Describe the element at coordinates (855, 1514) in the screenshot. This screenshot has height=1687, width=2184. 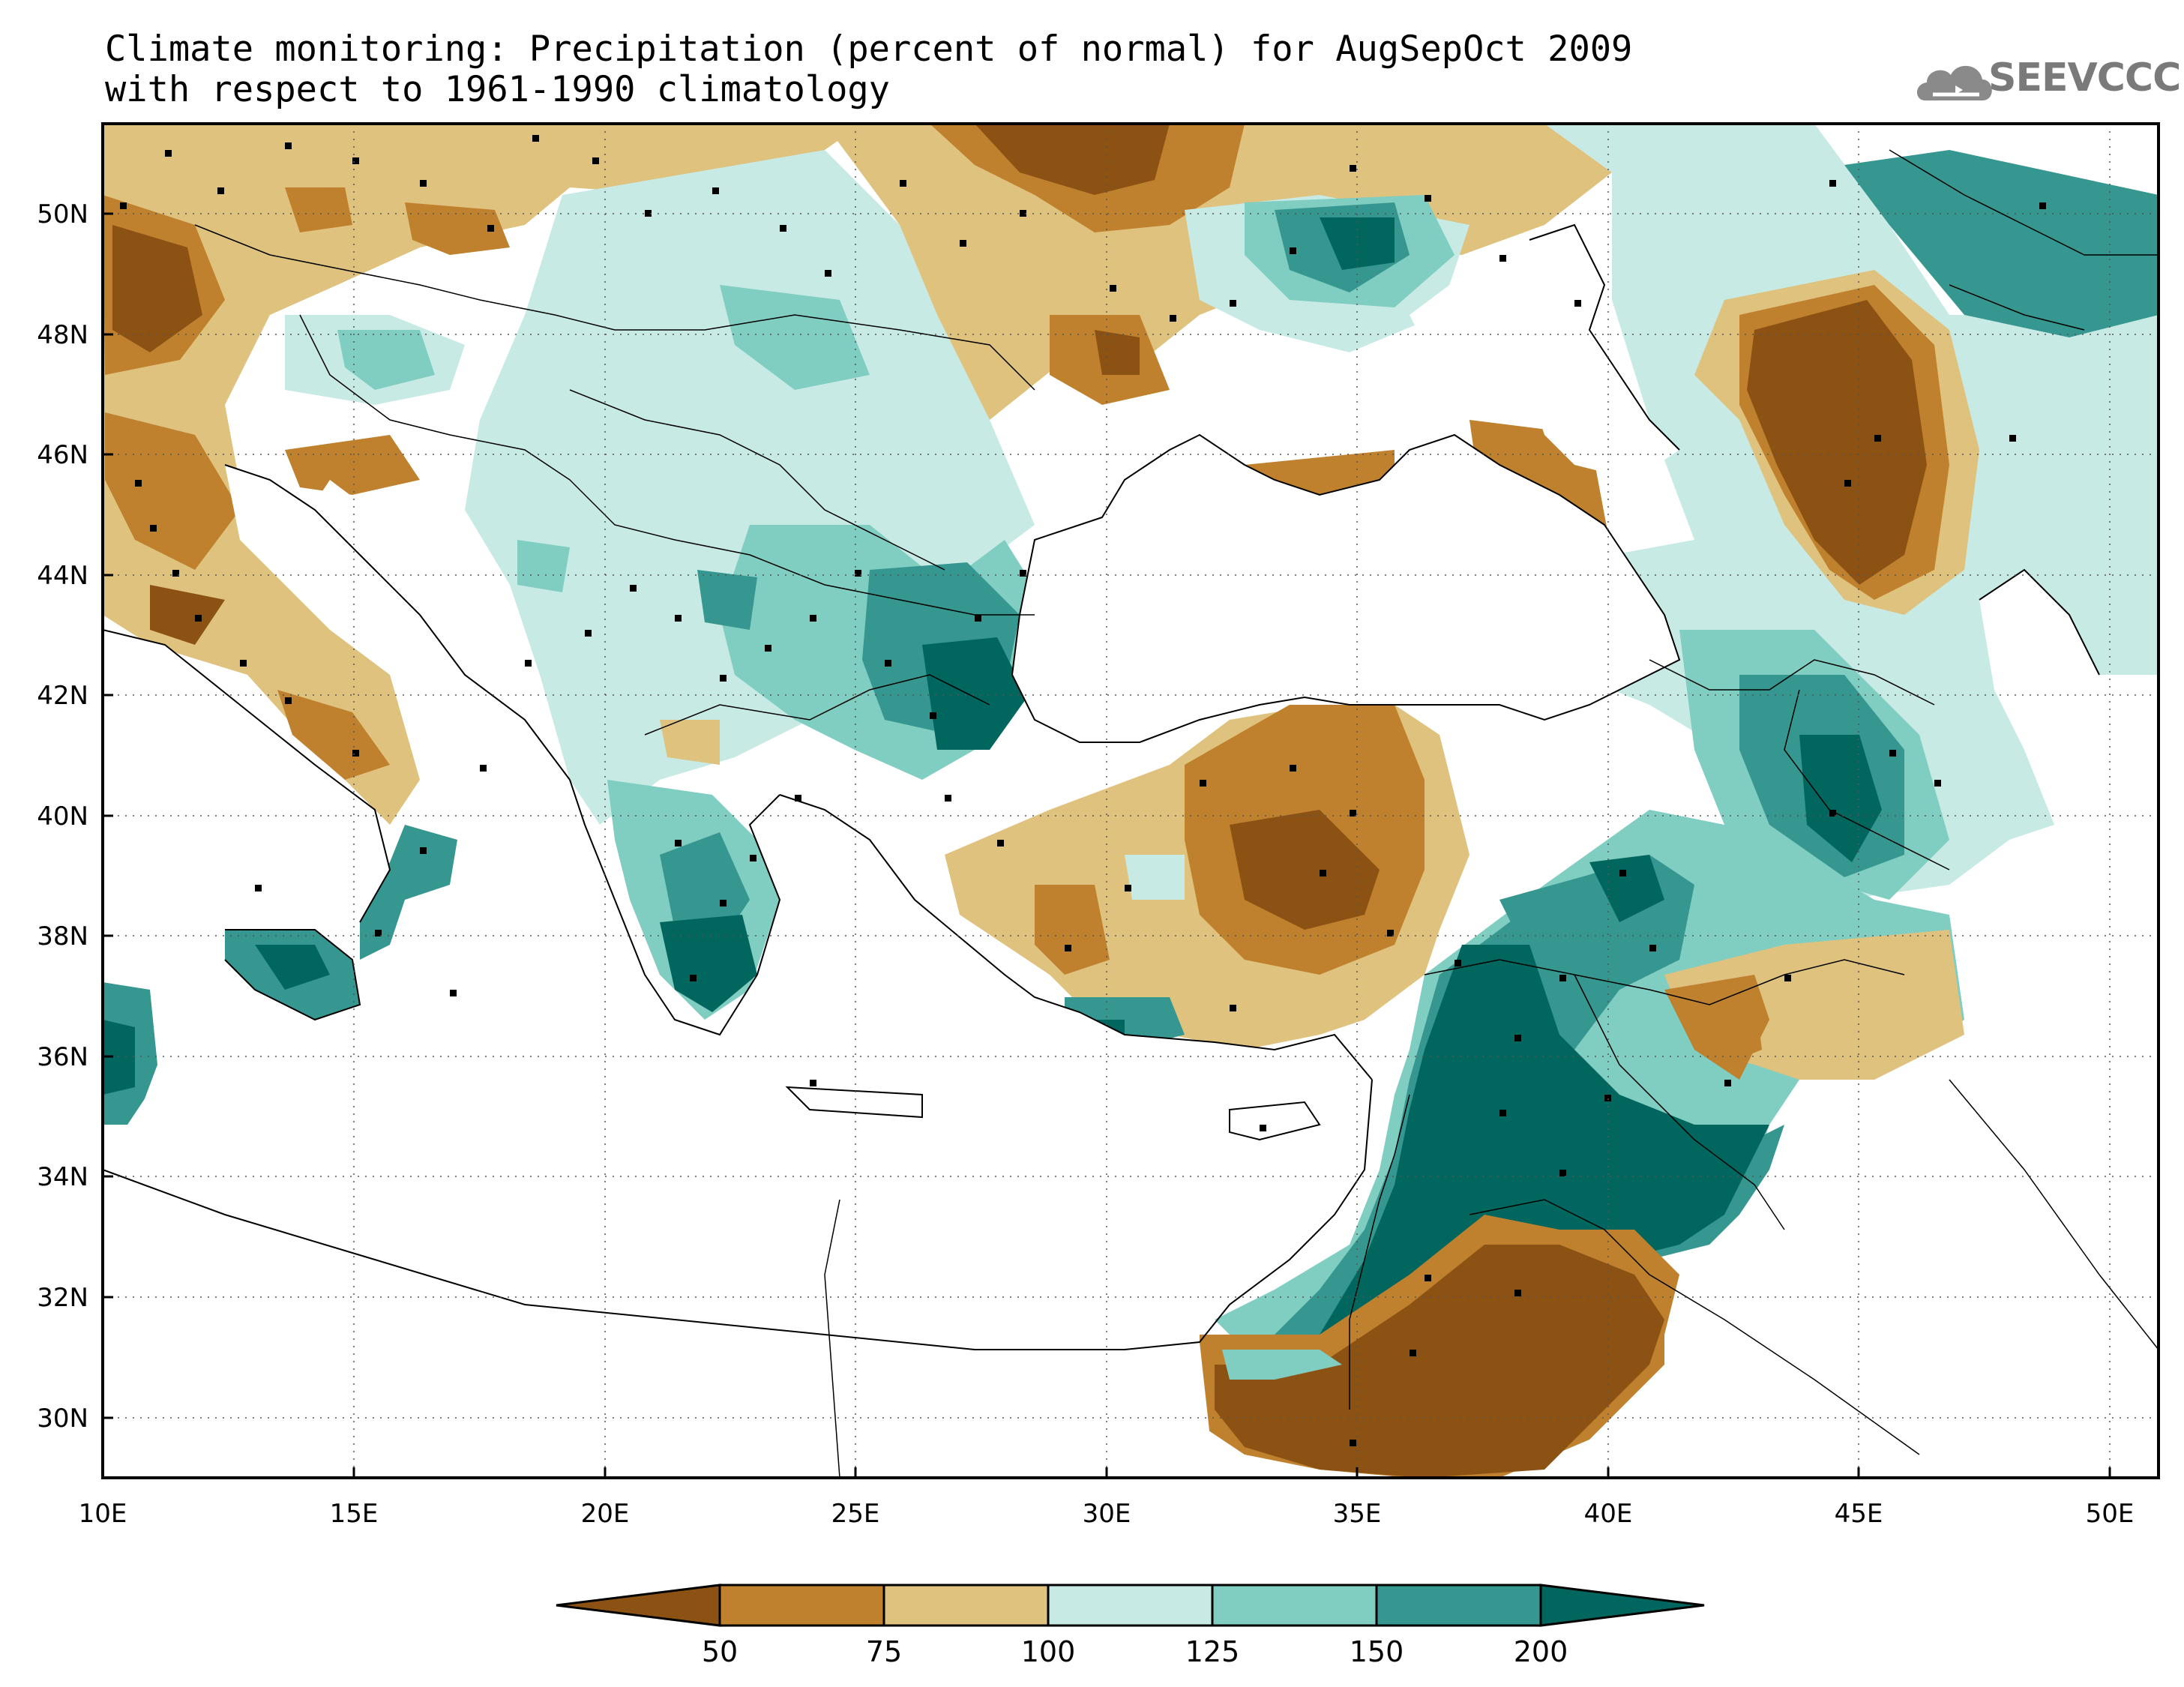
I see `lon-label: 25E` at that location.